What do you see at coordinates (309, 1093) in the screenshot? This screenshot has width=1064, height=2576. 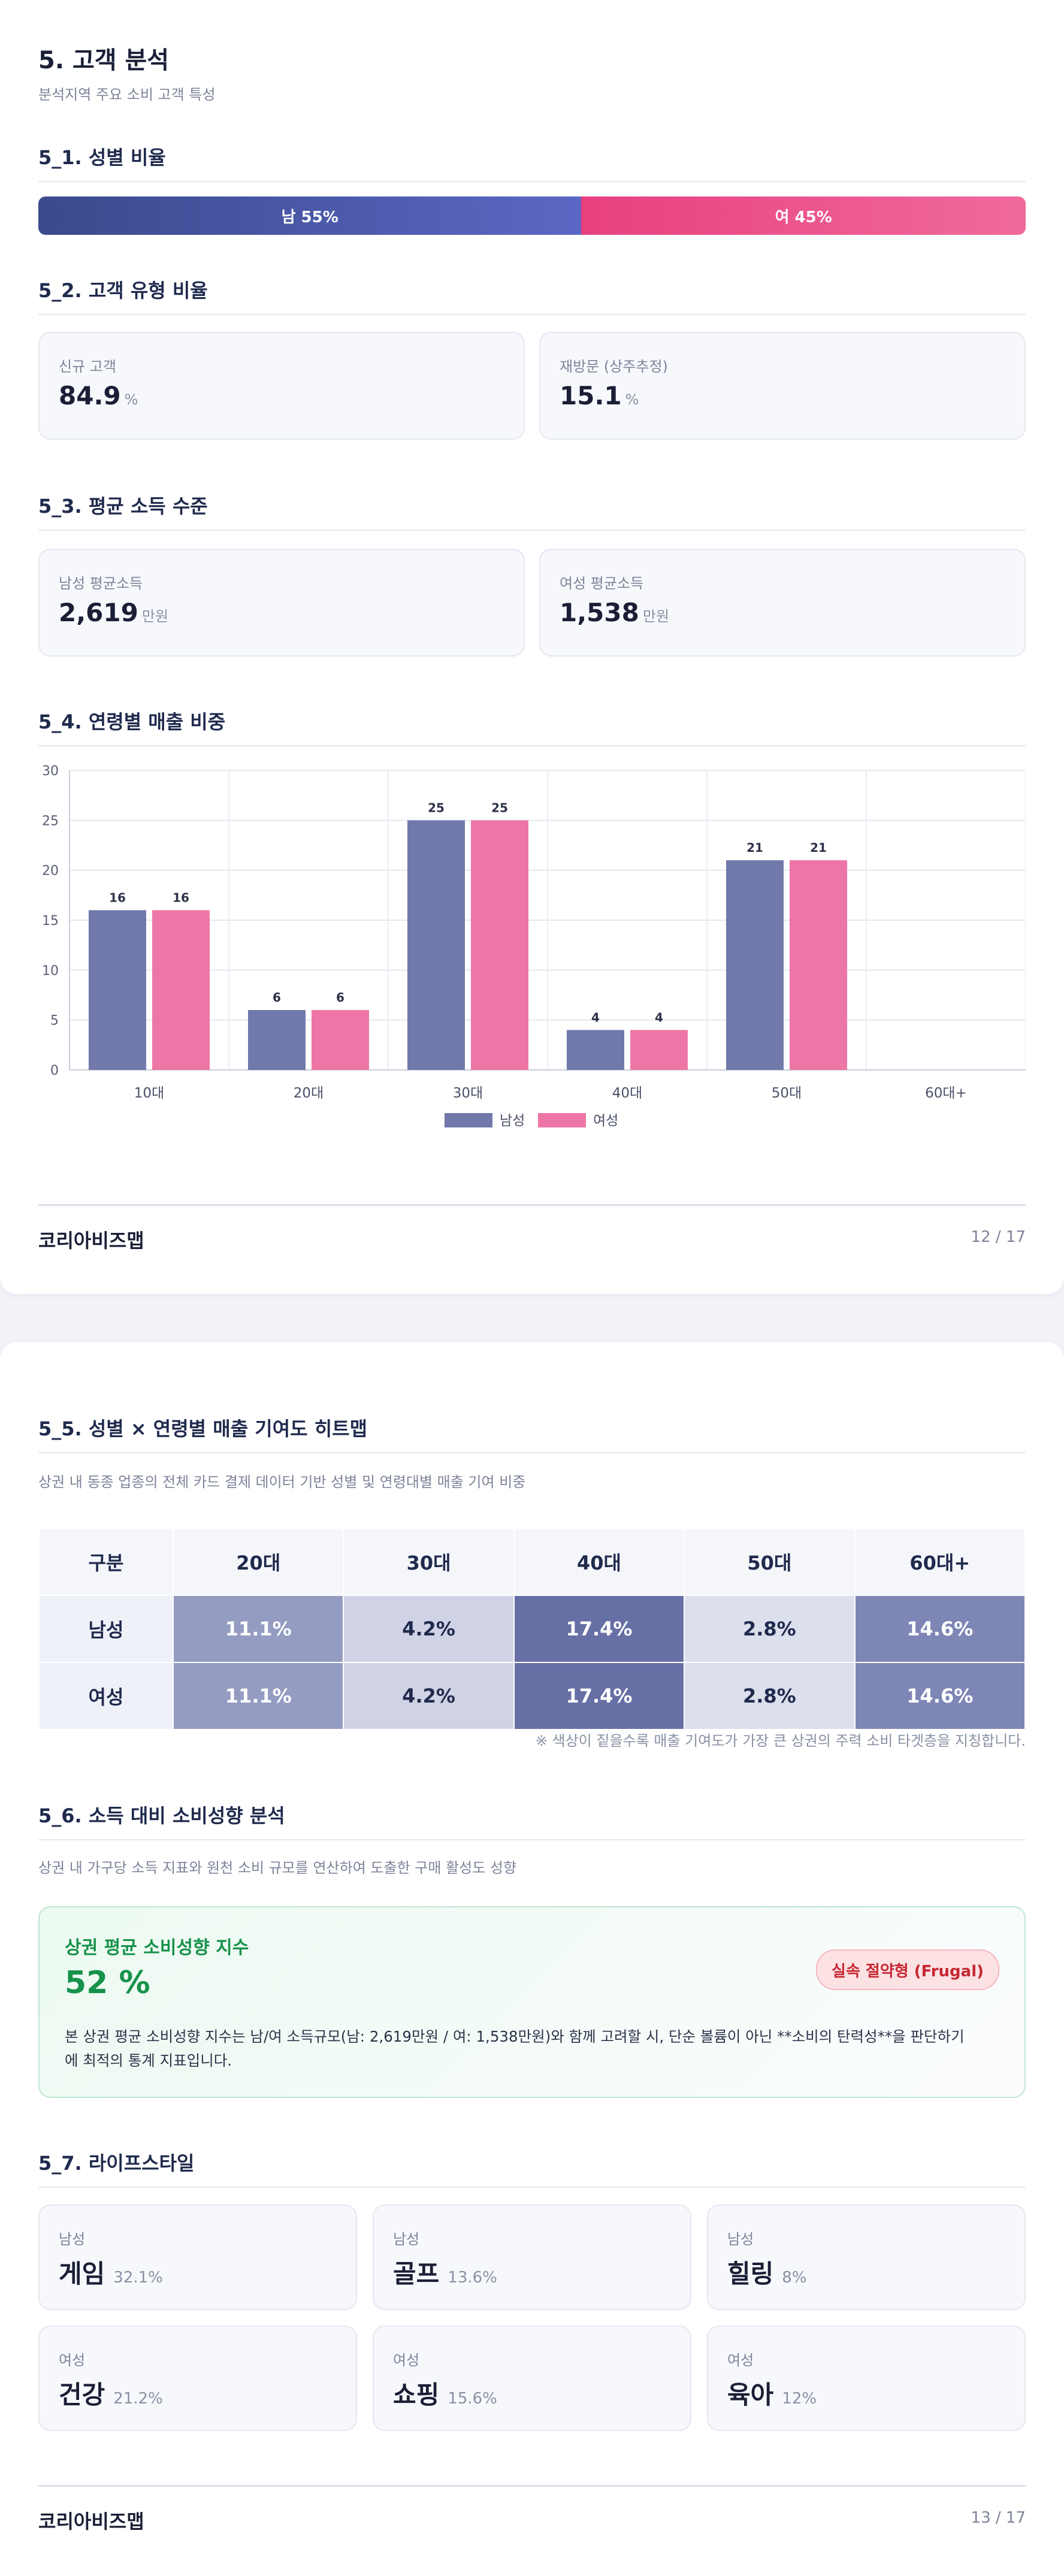 I see `x-tick-label: 20대` at bounding box center [309, 1093].